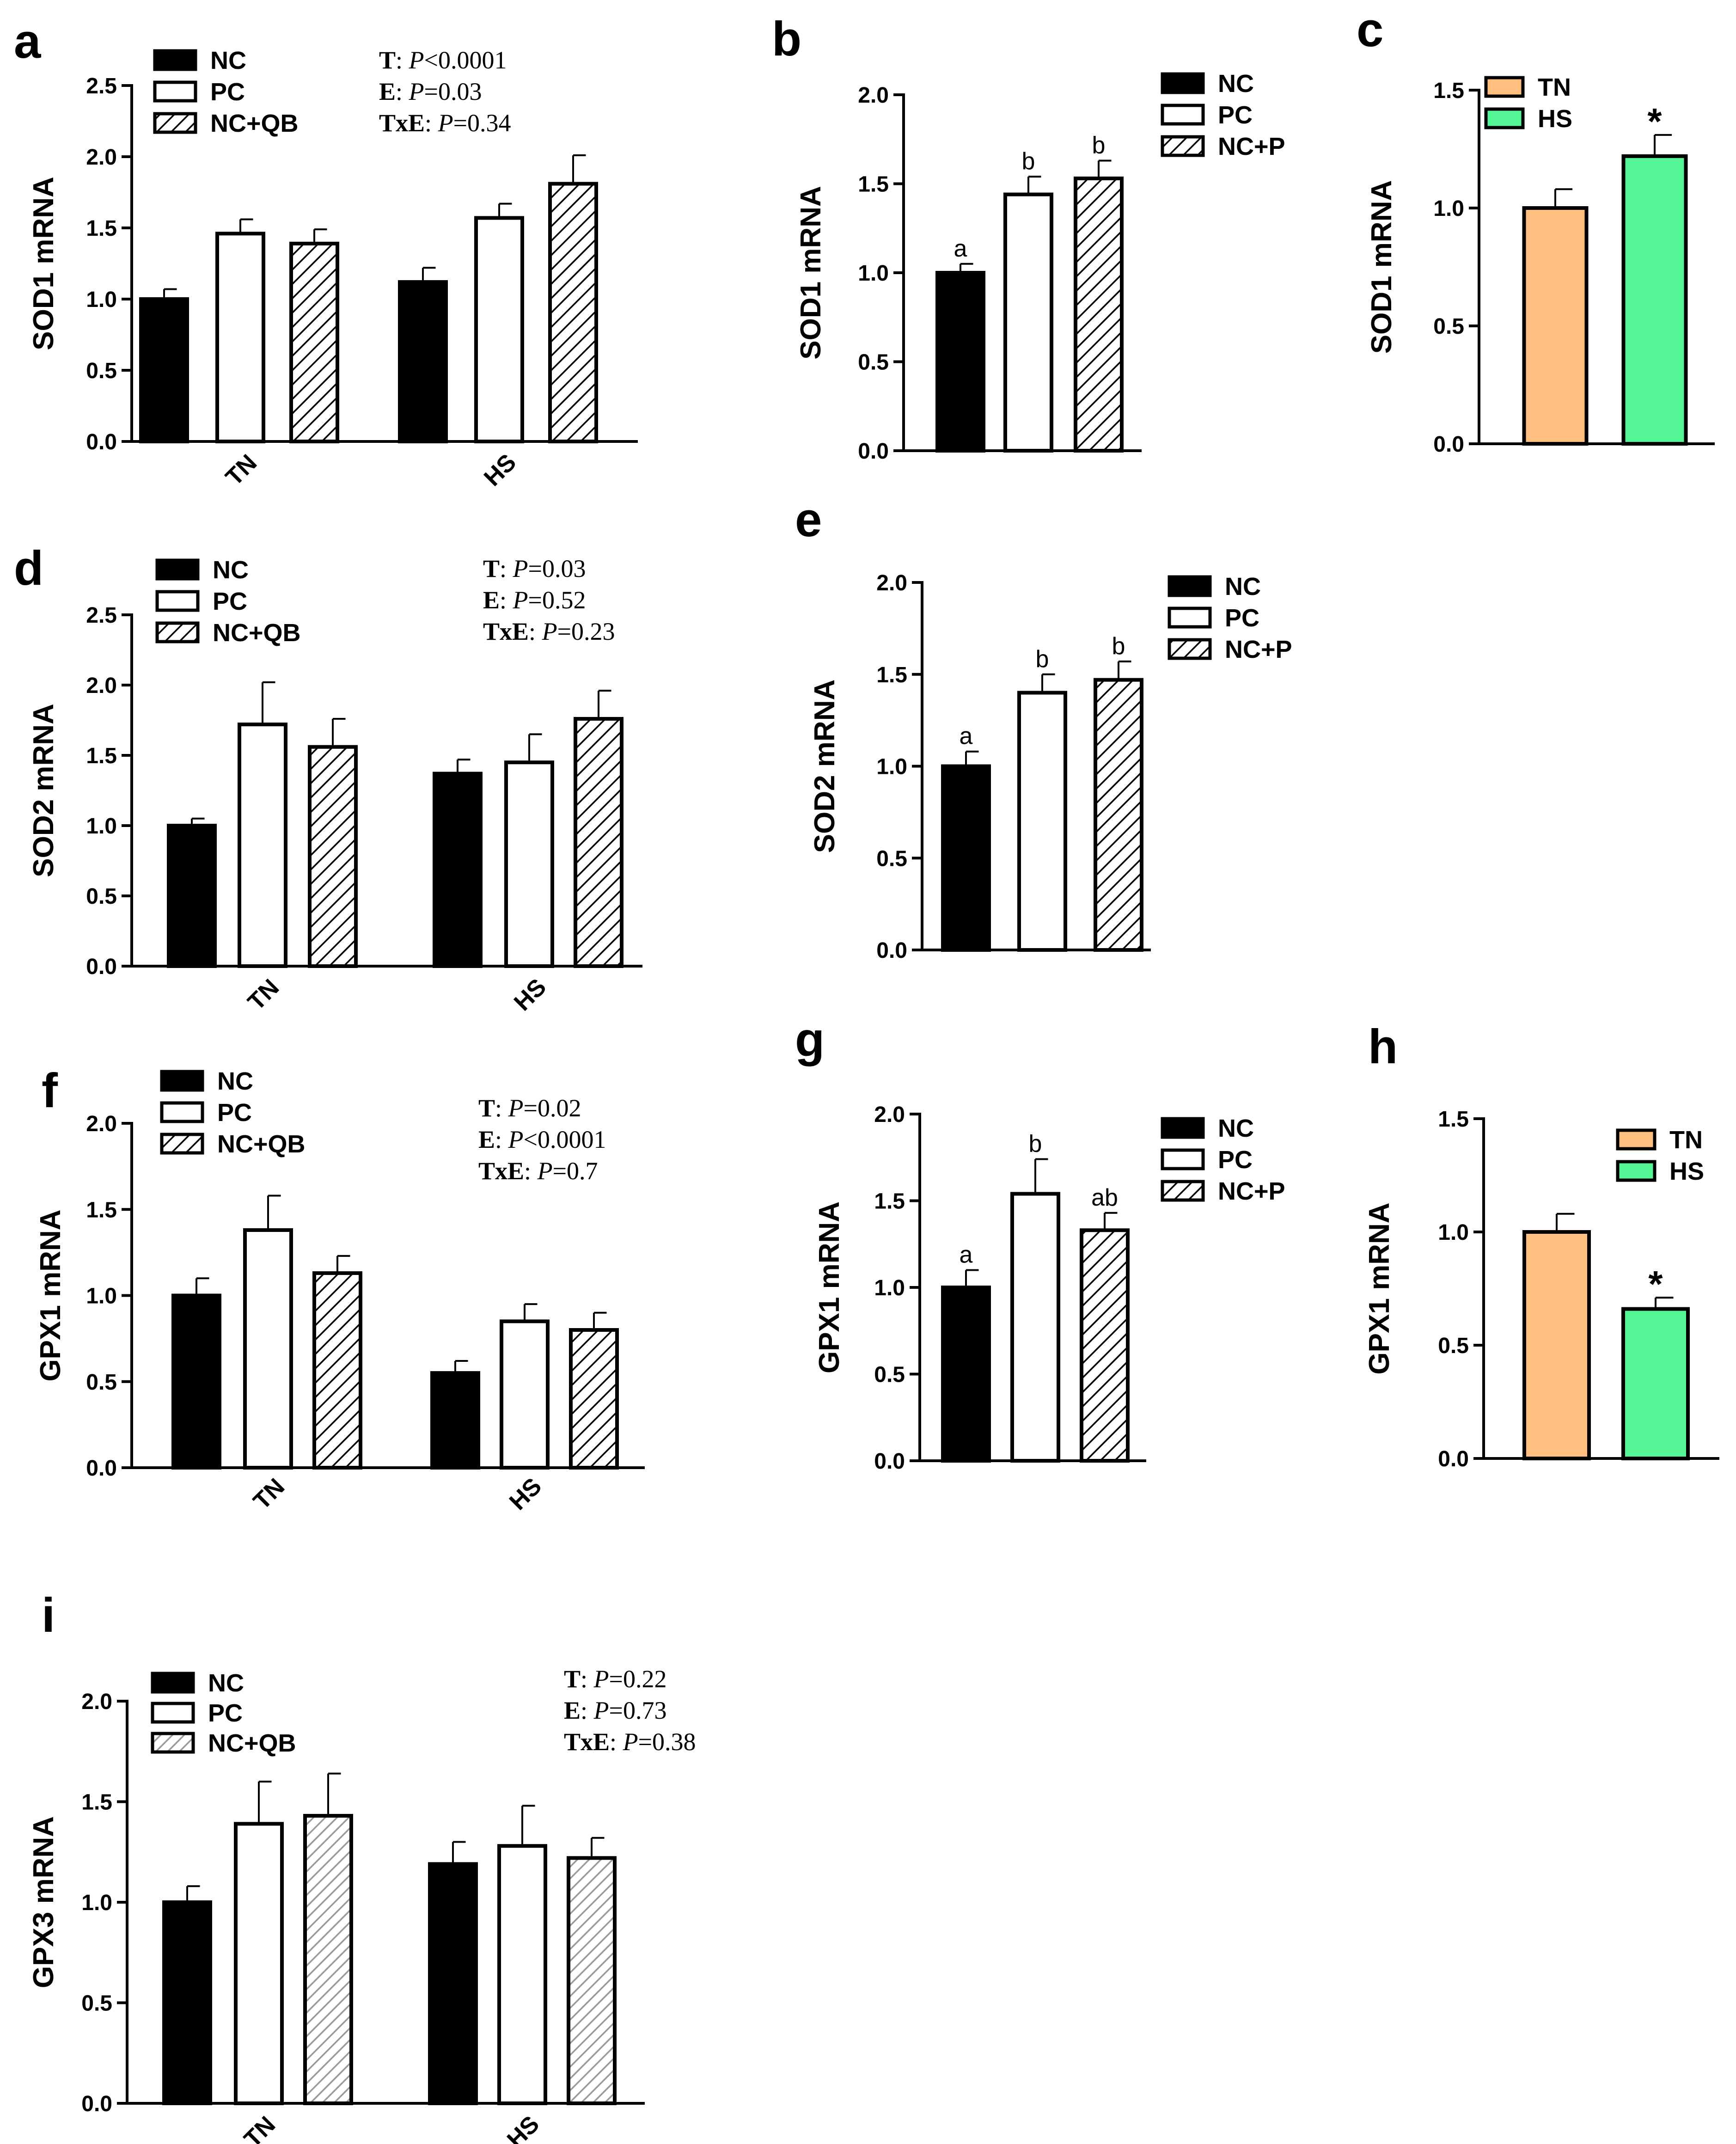  Describe the element at coordinates (1043, 728) in the screenshot. I see `panel-e: e 0.0 0.5 1.0 1.5 2.0 SOD2 mRNA a b b NC PC NC+P` at that location.